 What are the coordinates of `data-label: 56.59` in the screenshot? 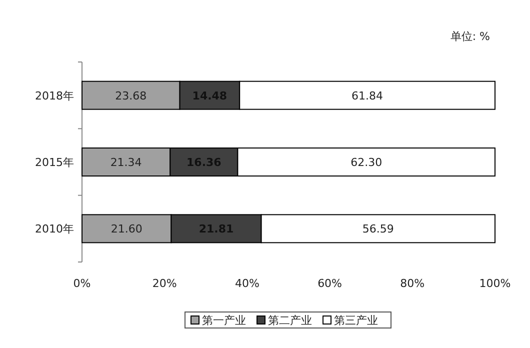 It's located at (378, 229).